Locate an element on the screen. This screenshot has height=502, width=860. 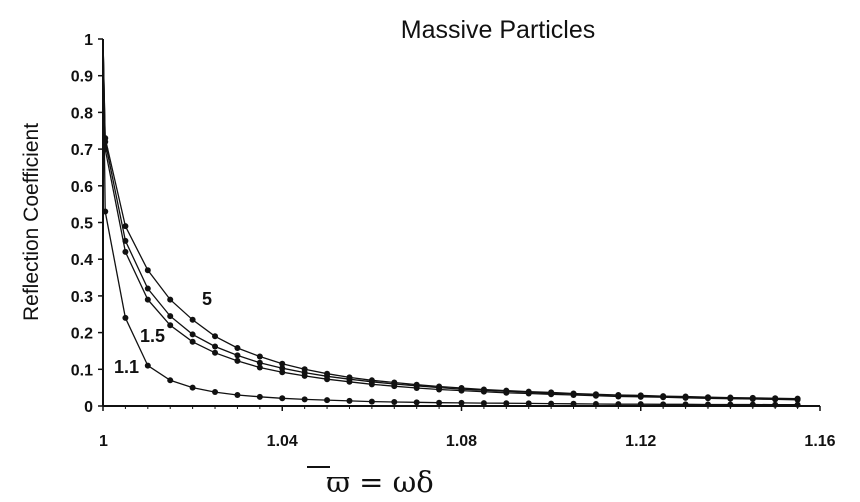
x-tick-label: 1.12 is located at coordinates (640, 441).